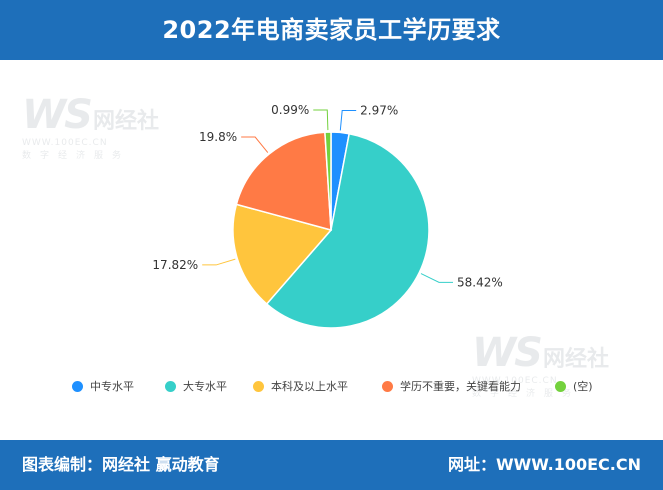 The width and height of the screenshot is (663, 490). I want to click on pie-data-label-1: 2.97%, so click(379, 111).